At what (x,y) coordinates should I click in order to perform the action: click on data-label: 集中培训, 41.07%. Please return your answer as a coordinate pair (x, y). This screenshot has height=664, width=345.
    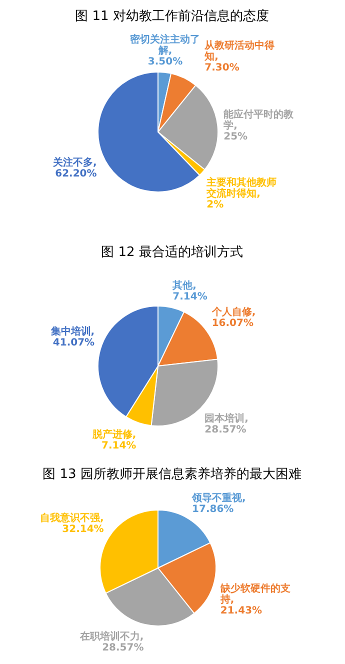
    Looking at the image, I should click on (72, 337).